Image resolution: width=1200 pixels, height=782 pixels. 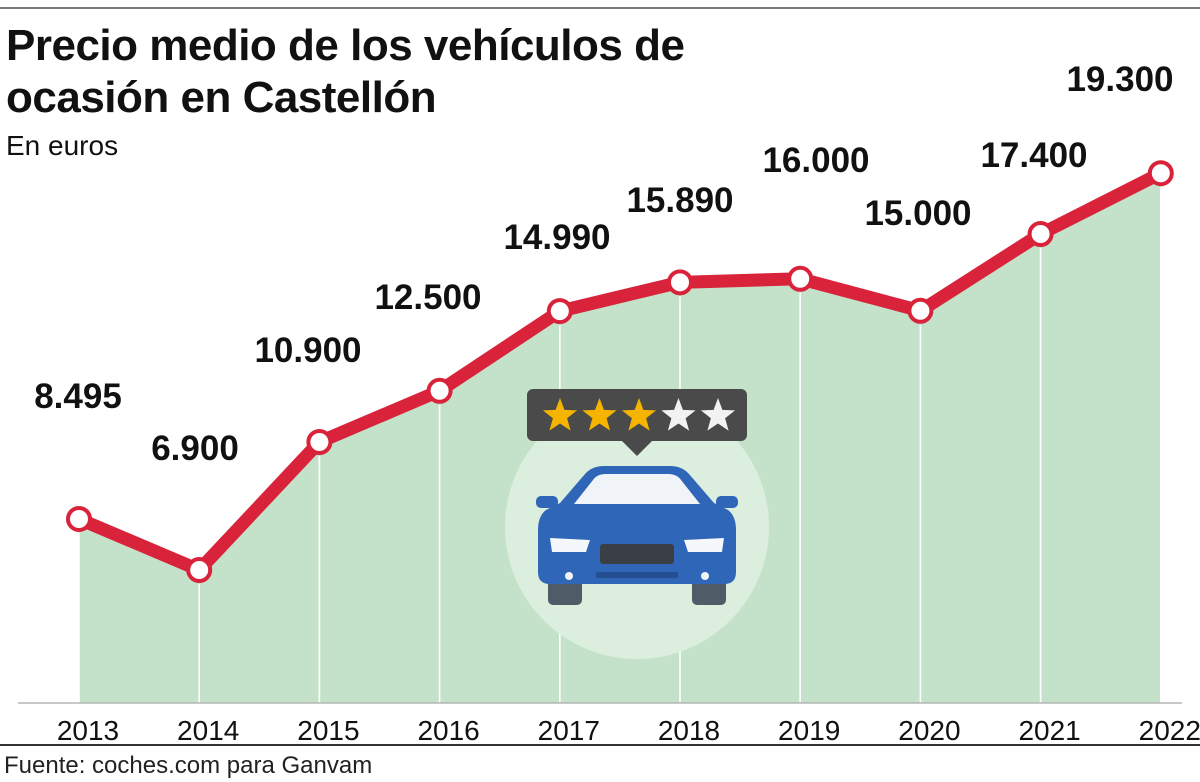 What do you see at coordinates (637, 489) in the screenshot?
I see `car-windshield` at bounding box center [637, 489].